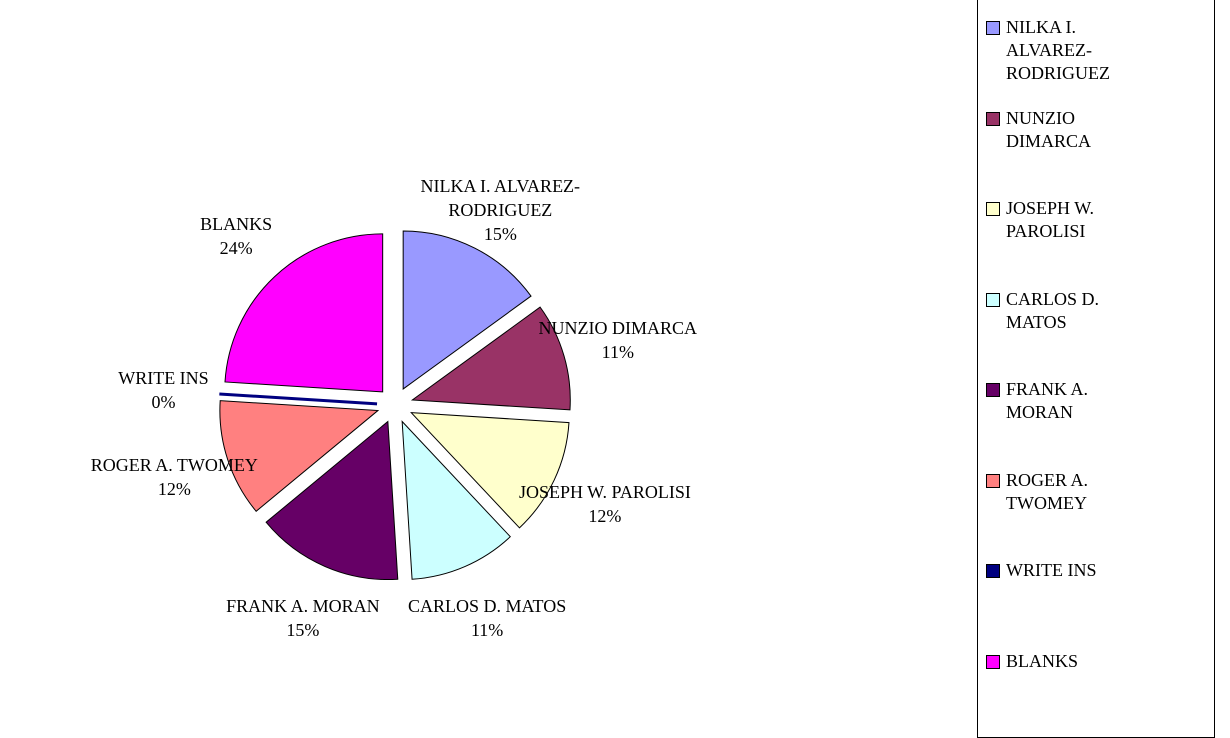  What do you see at coordinates (1098, 492) in the screenshot?
I see `legend-item: ROGER A. TWOMEY` at bounding box center [1098, 492].